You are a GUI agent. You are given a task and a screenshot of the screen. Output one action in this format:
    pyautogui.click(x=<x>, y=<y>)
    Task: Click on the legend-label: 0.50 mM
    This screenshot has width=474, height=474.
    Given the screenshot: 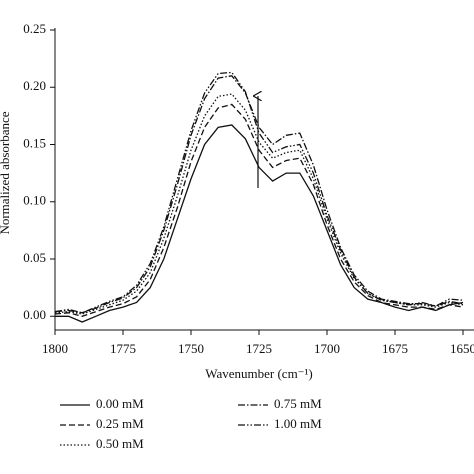 What is the action you would take?
    pyautogui.click(x=120, y=443)
    